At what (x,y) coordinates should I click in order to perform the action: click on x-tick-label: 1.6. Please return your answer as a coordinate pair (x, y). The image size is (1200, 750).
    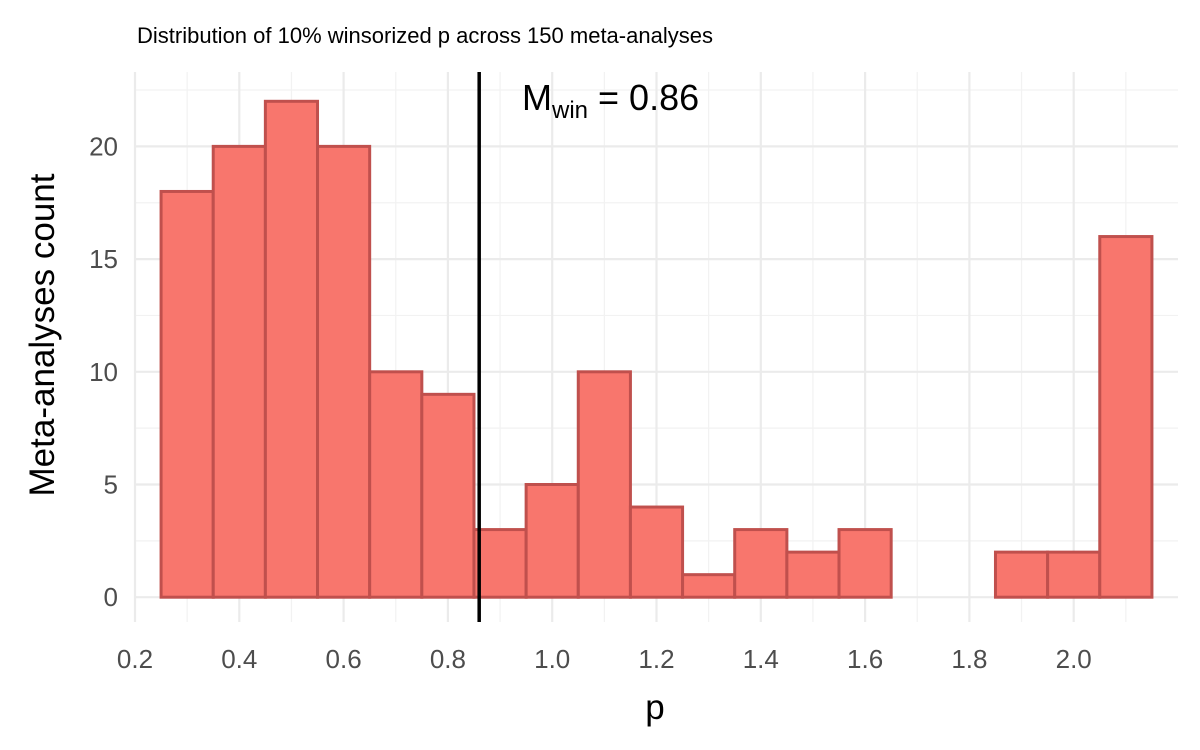
    Looking at the image, I should click on (865, 659).